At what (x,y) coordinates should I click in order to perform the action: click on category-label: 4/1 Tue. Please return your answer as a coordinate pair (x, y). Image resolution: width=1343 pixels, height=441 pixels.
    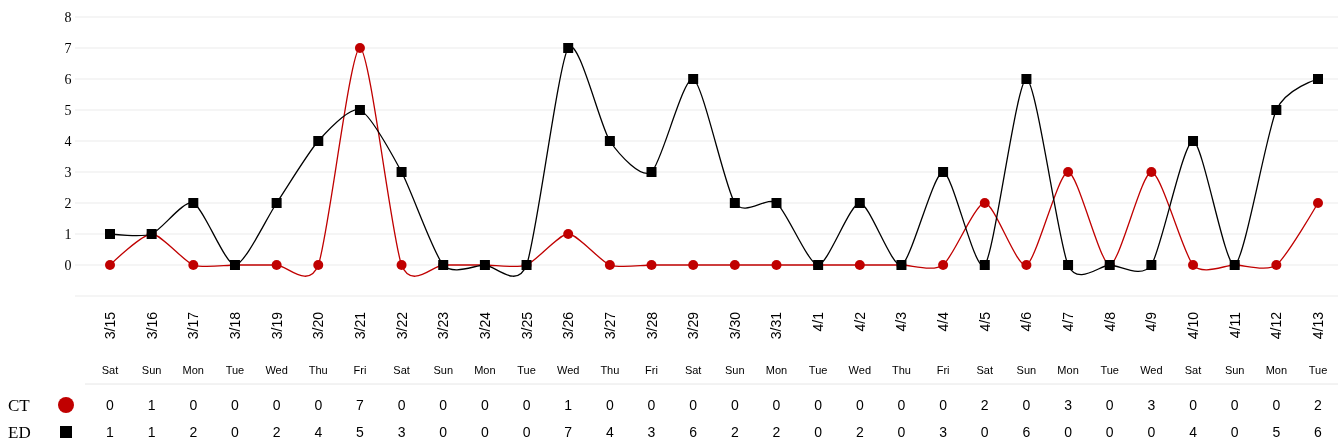
    Looking at the image, I should click on (818, 344).